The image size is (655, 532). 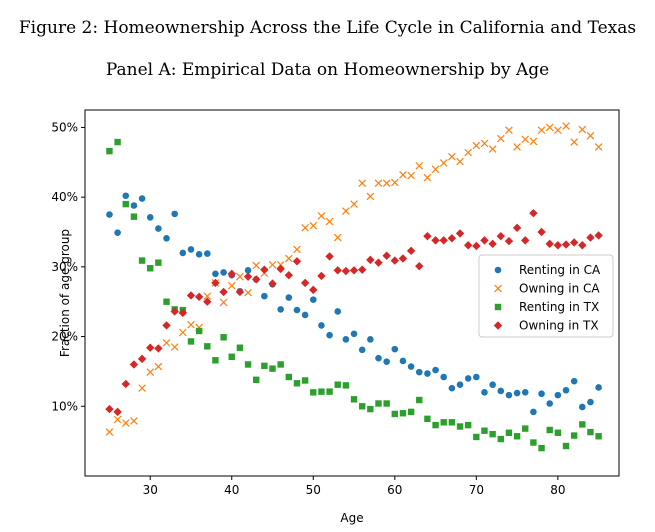 What do you see at coordinates (557, 490) in the screenshot?
I see `x-tick-label: 80` at bounding box center [557, 490].